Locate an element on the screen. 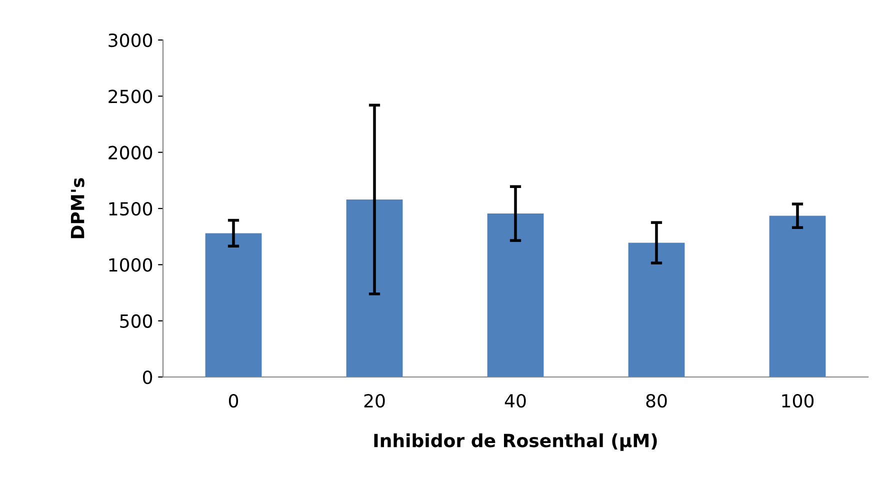  x-tick-label: 20 is located at coordinates (374, 401).